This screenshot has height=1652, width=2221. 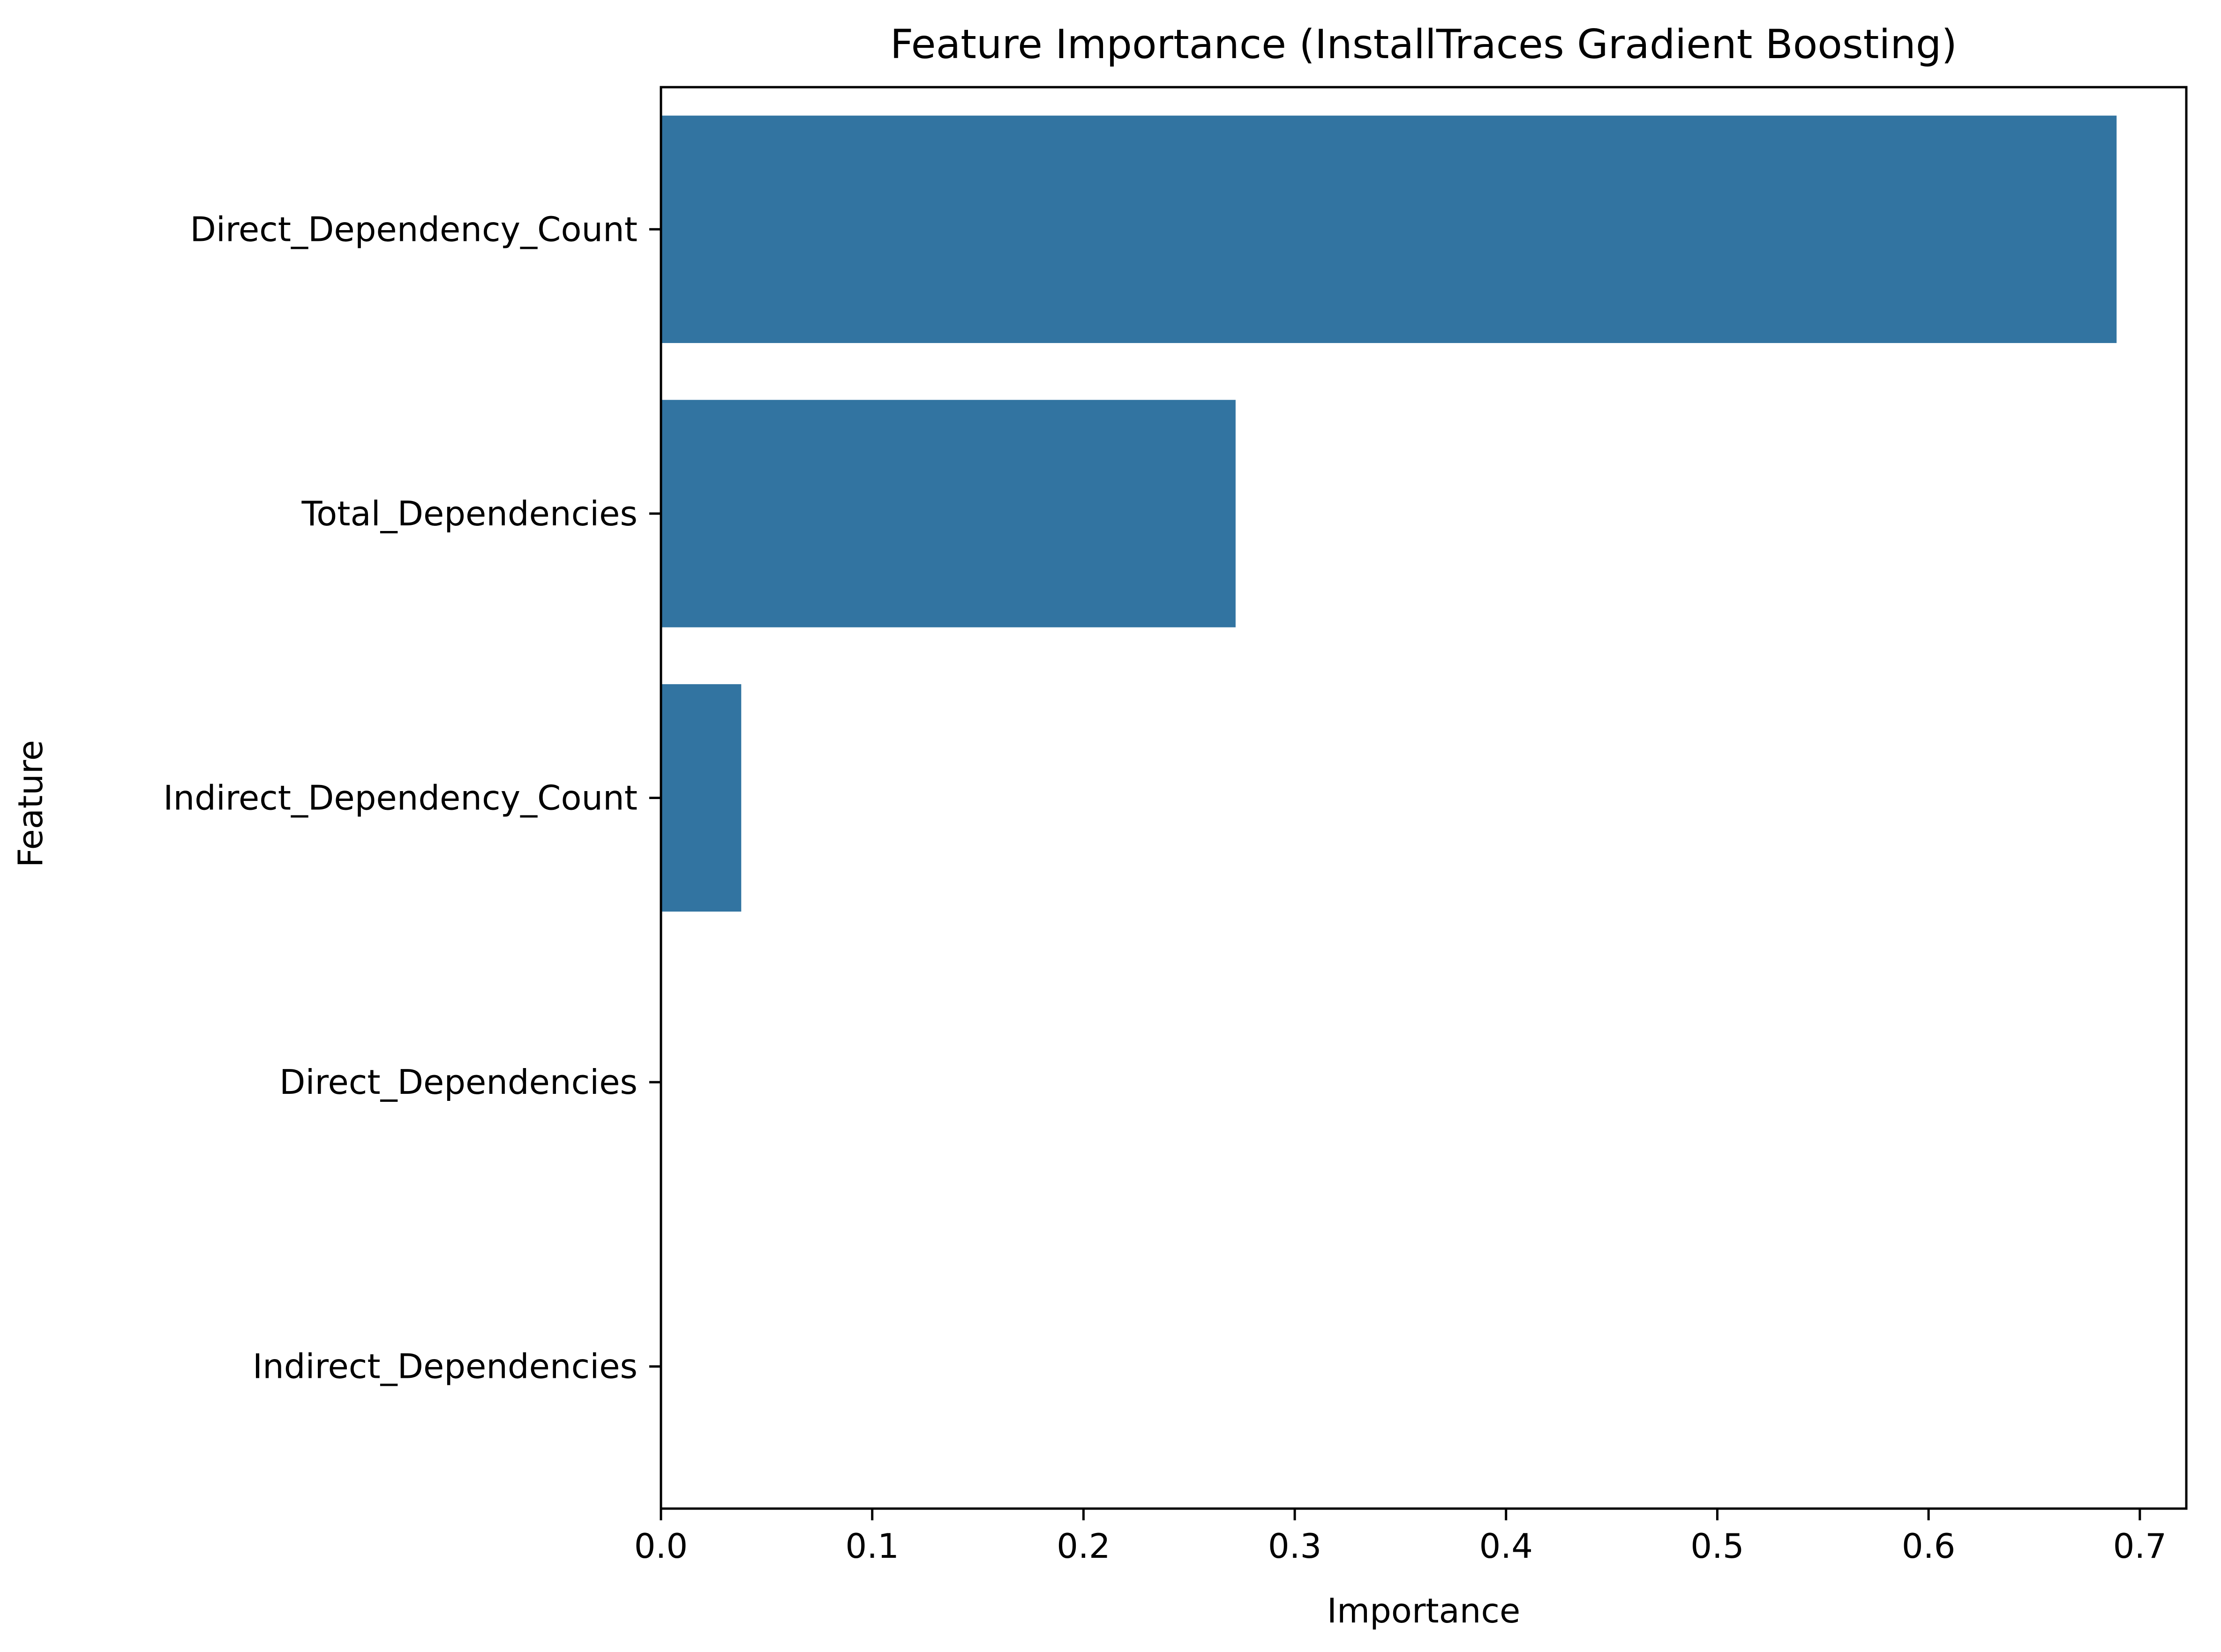 What do you see at coordinates (2140, 1546) in the screenshot?
I see `x-tick-label: 0.7` at bounding box center [2140, 1546].